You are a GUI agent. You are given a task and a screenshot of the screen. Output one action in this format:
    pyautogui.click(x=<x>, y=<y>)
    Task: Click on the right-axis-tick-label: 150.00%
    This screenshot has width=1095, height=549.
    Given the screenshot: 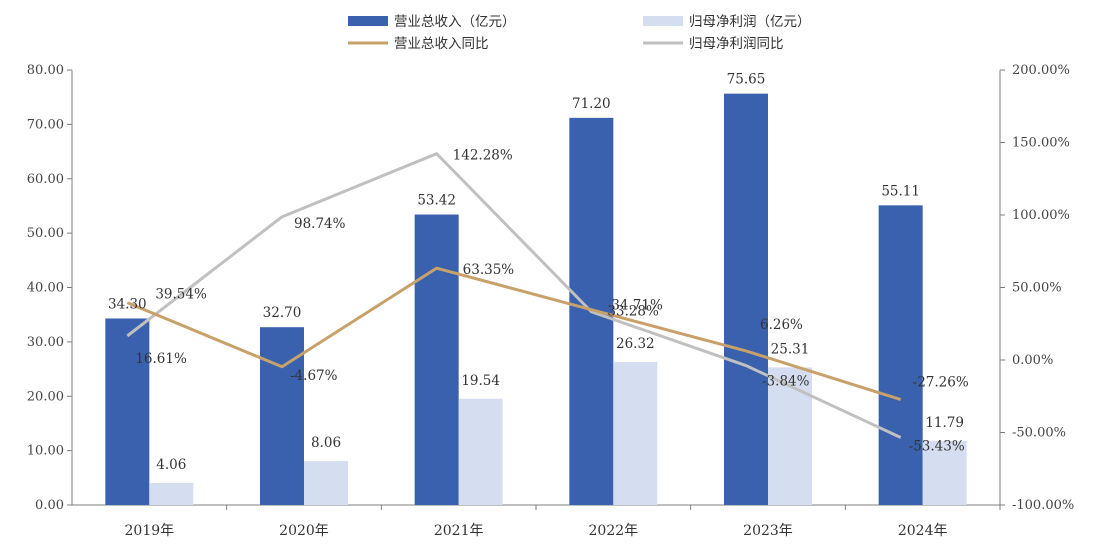 What is the action you would take?
    pyautogui.click(x=1041, y=143)
    